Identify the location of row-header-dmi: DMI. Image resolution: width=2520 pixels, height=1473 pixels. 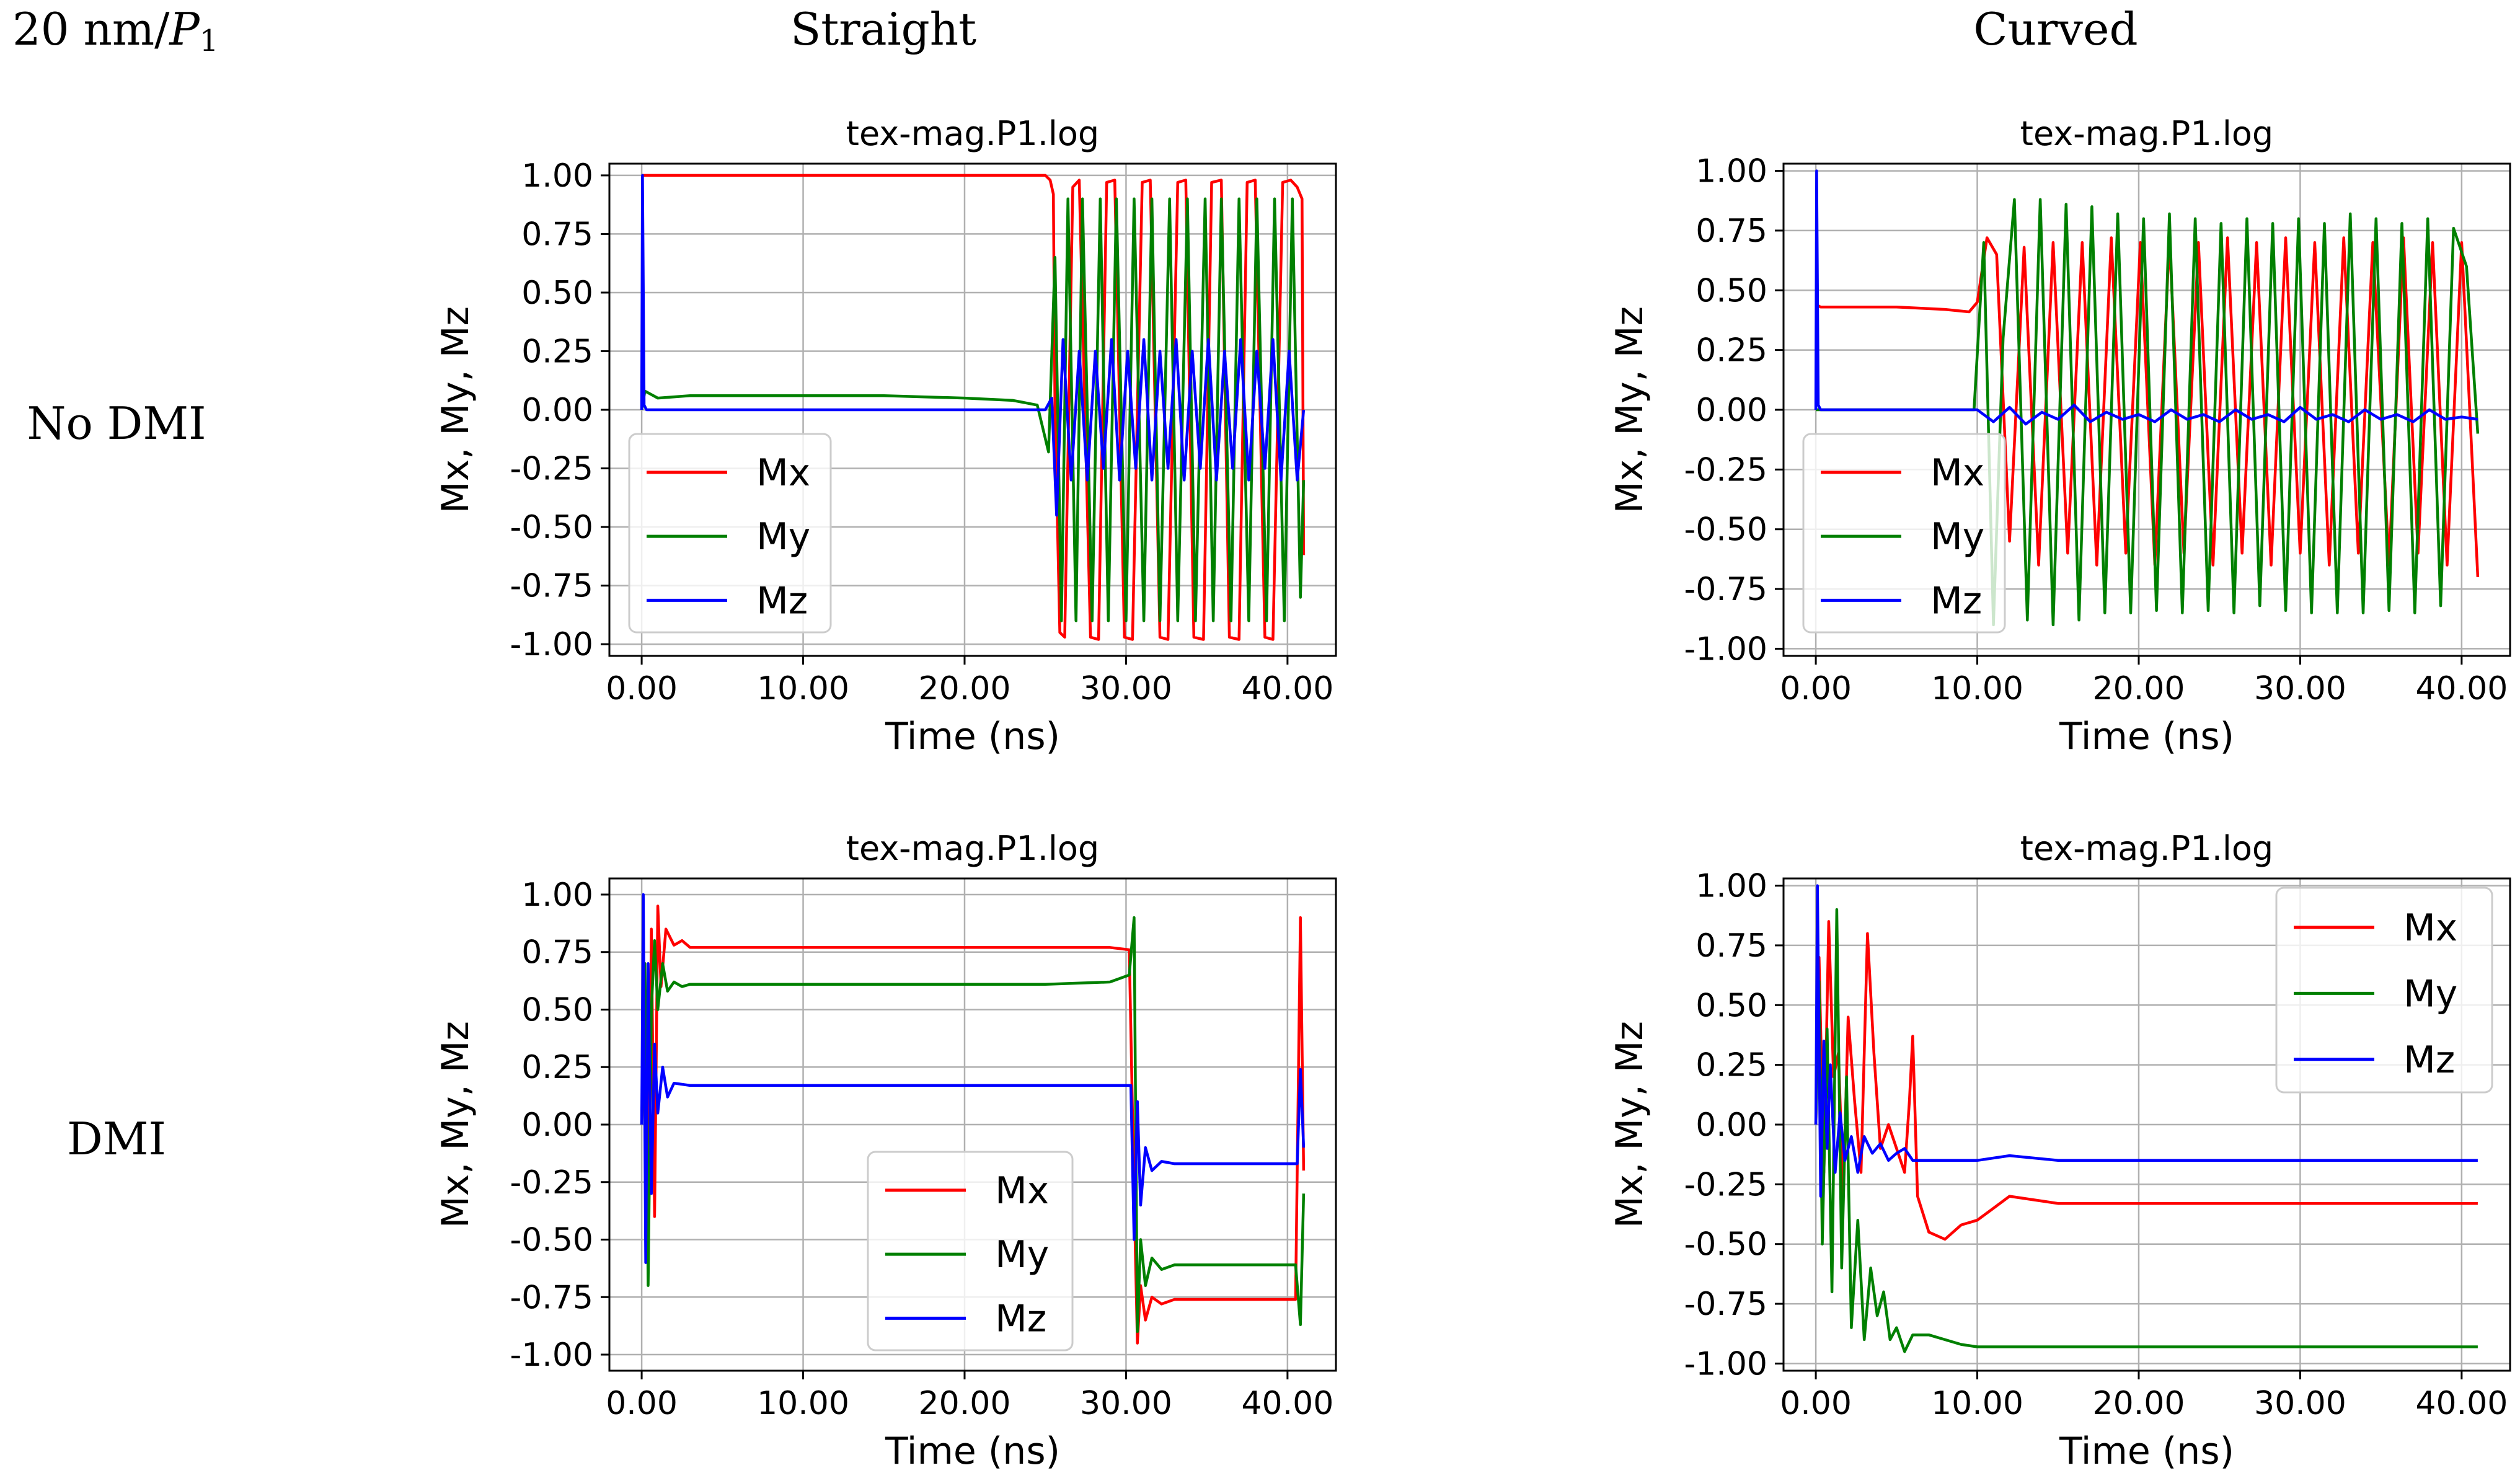
(117, 1139).